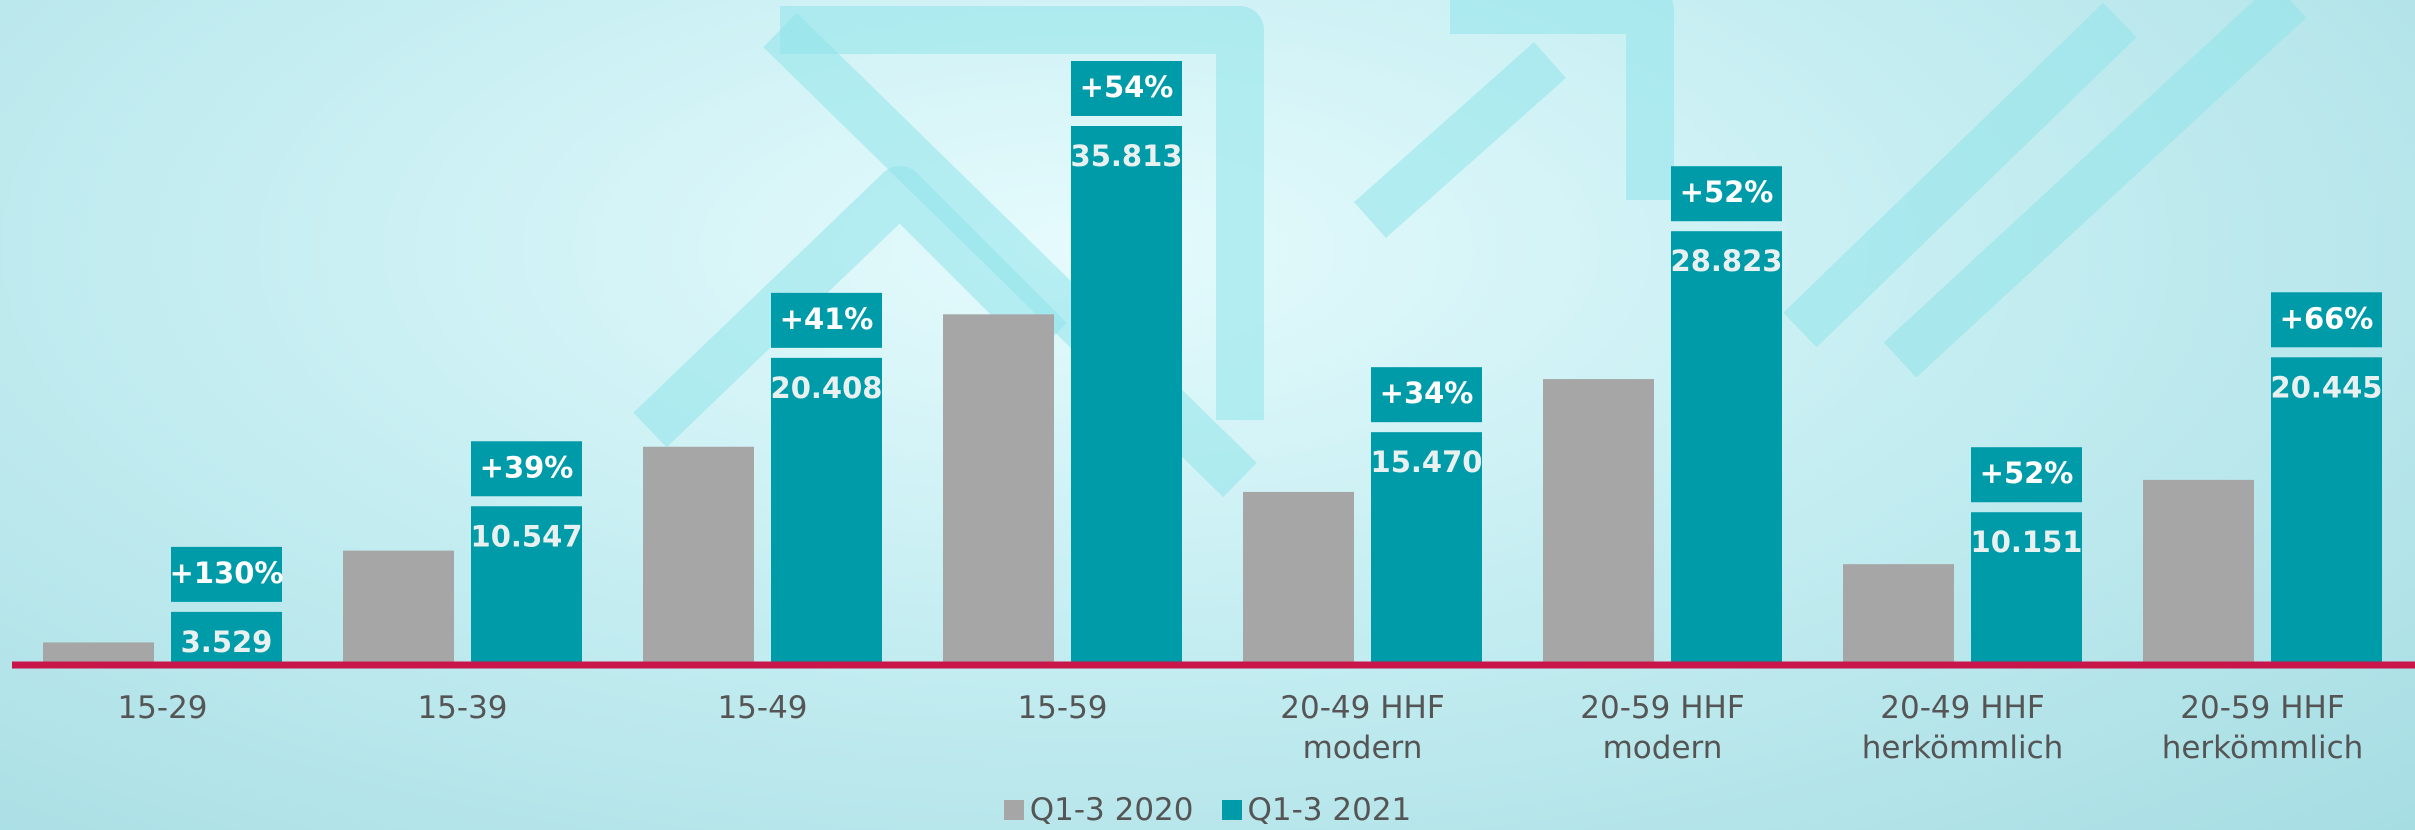 The image size is (2415, 830). I want to click on x-tick-label: 20-59 HHF herkömmlich, so click(2262, 728).